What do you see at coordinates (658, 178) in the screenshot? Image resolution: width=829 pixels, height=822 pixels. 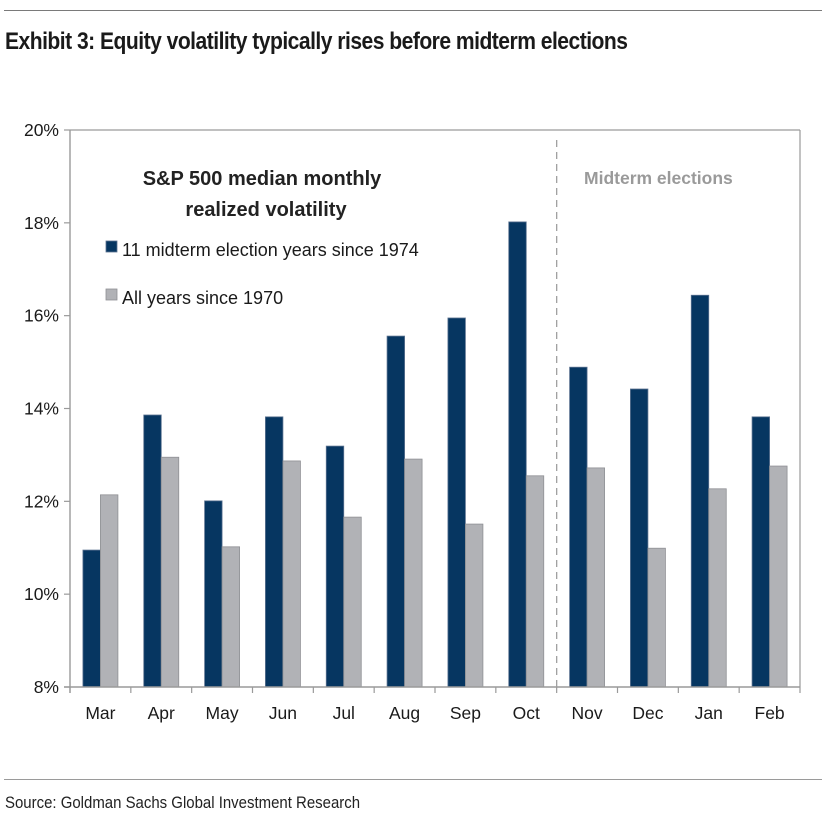 I see `midterm-annotation: Midterm elections` at bounding box center [658, 178].